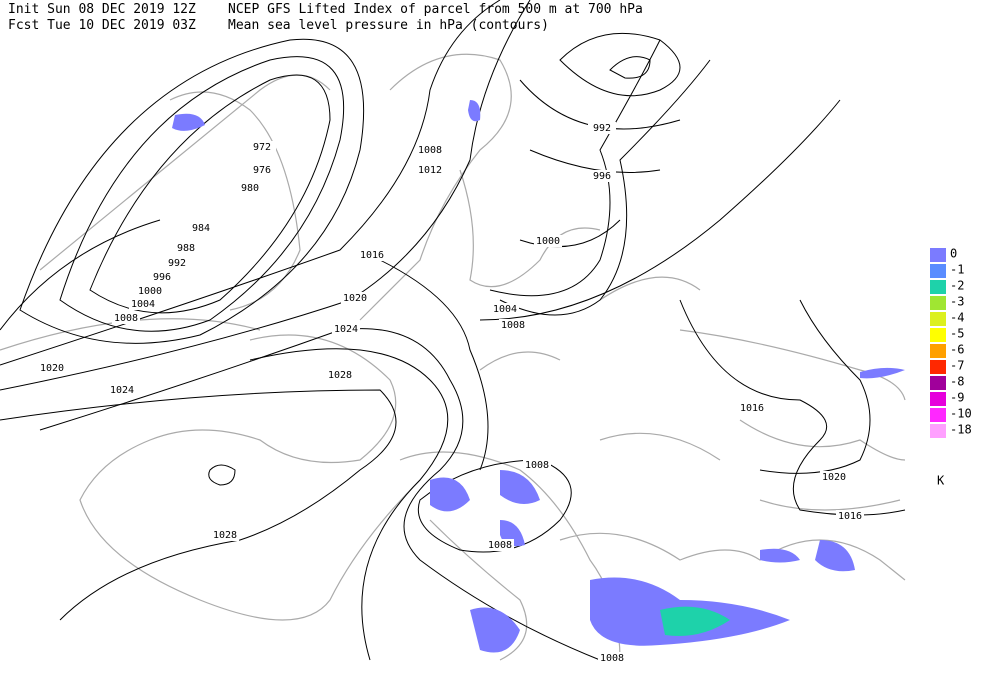  What do you see at coordinates (957, 318) in the screenshot?
I see `legend-label: -4` at bounding box center [957, 318].